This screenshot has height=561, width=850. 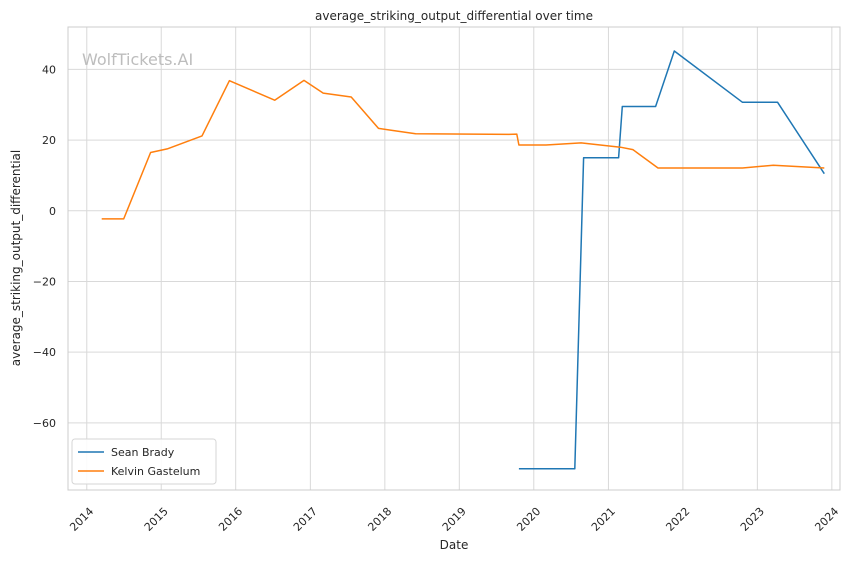 I want to click on x-axis-title: Date, so click(x=454, y=545).